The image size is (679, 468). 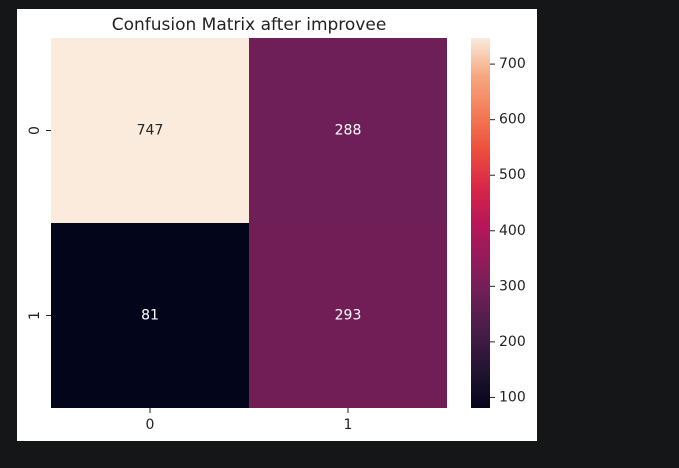 I want to click on colorbar-tick-label: 300, so click(x=512, y=286).